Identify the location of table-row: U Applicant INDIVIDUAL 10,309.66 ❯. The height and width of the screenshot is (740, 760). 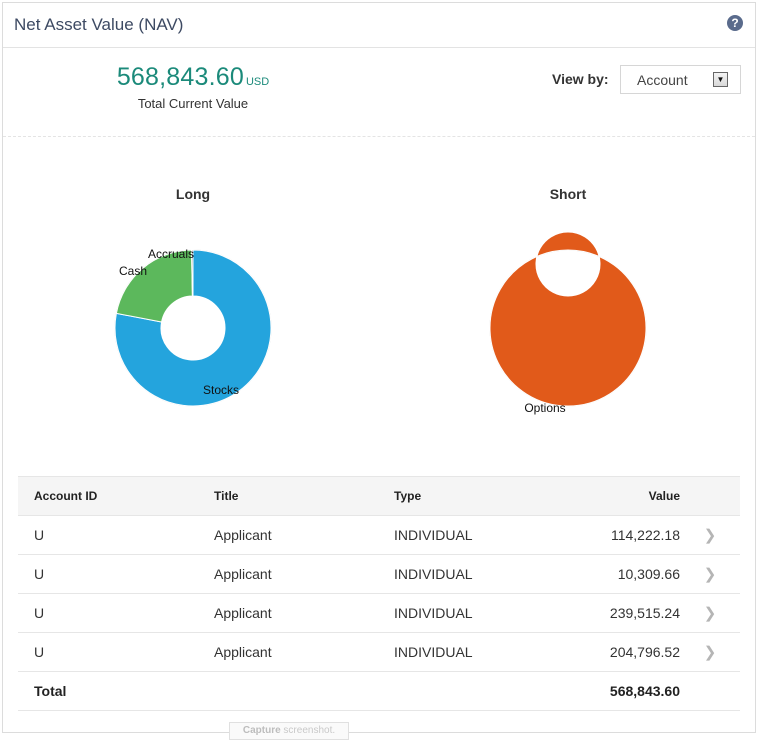
(379, 574).